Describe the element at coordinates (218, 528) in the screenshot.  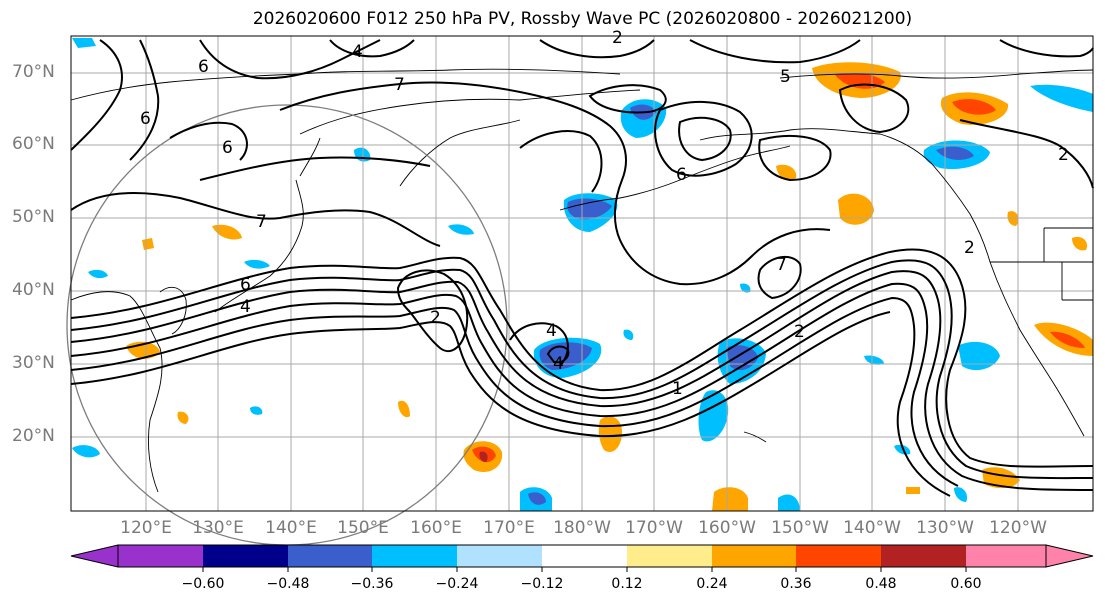
I see `lon-label: 130°E` at that location.